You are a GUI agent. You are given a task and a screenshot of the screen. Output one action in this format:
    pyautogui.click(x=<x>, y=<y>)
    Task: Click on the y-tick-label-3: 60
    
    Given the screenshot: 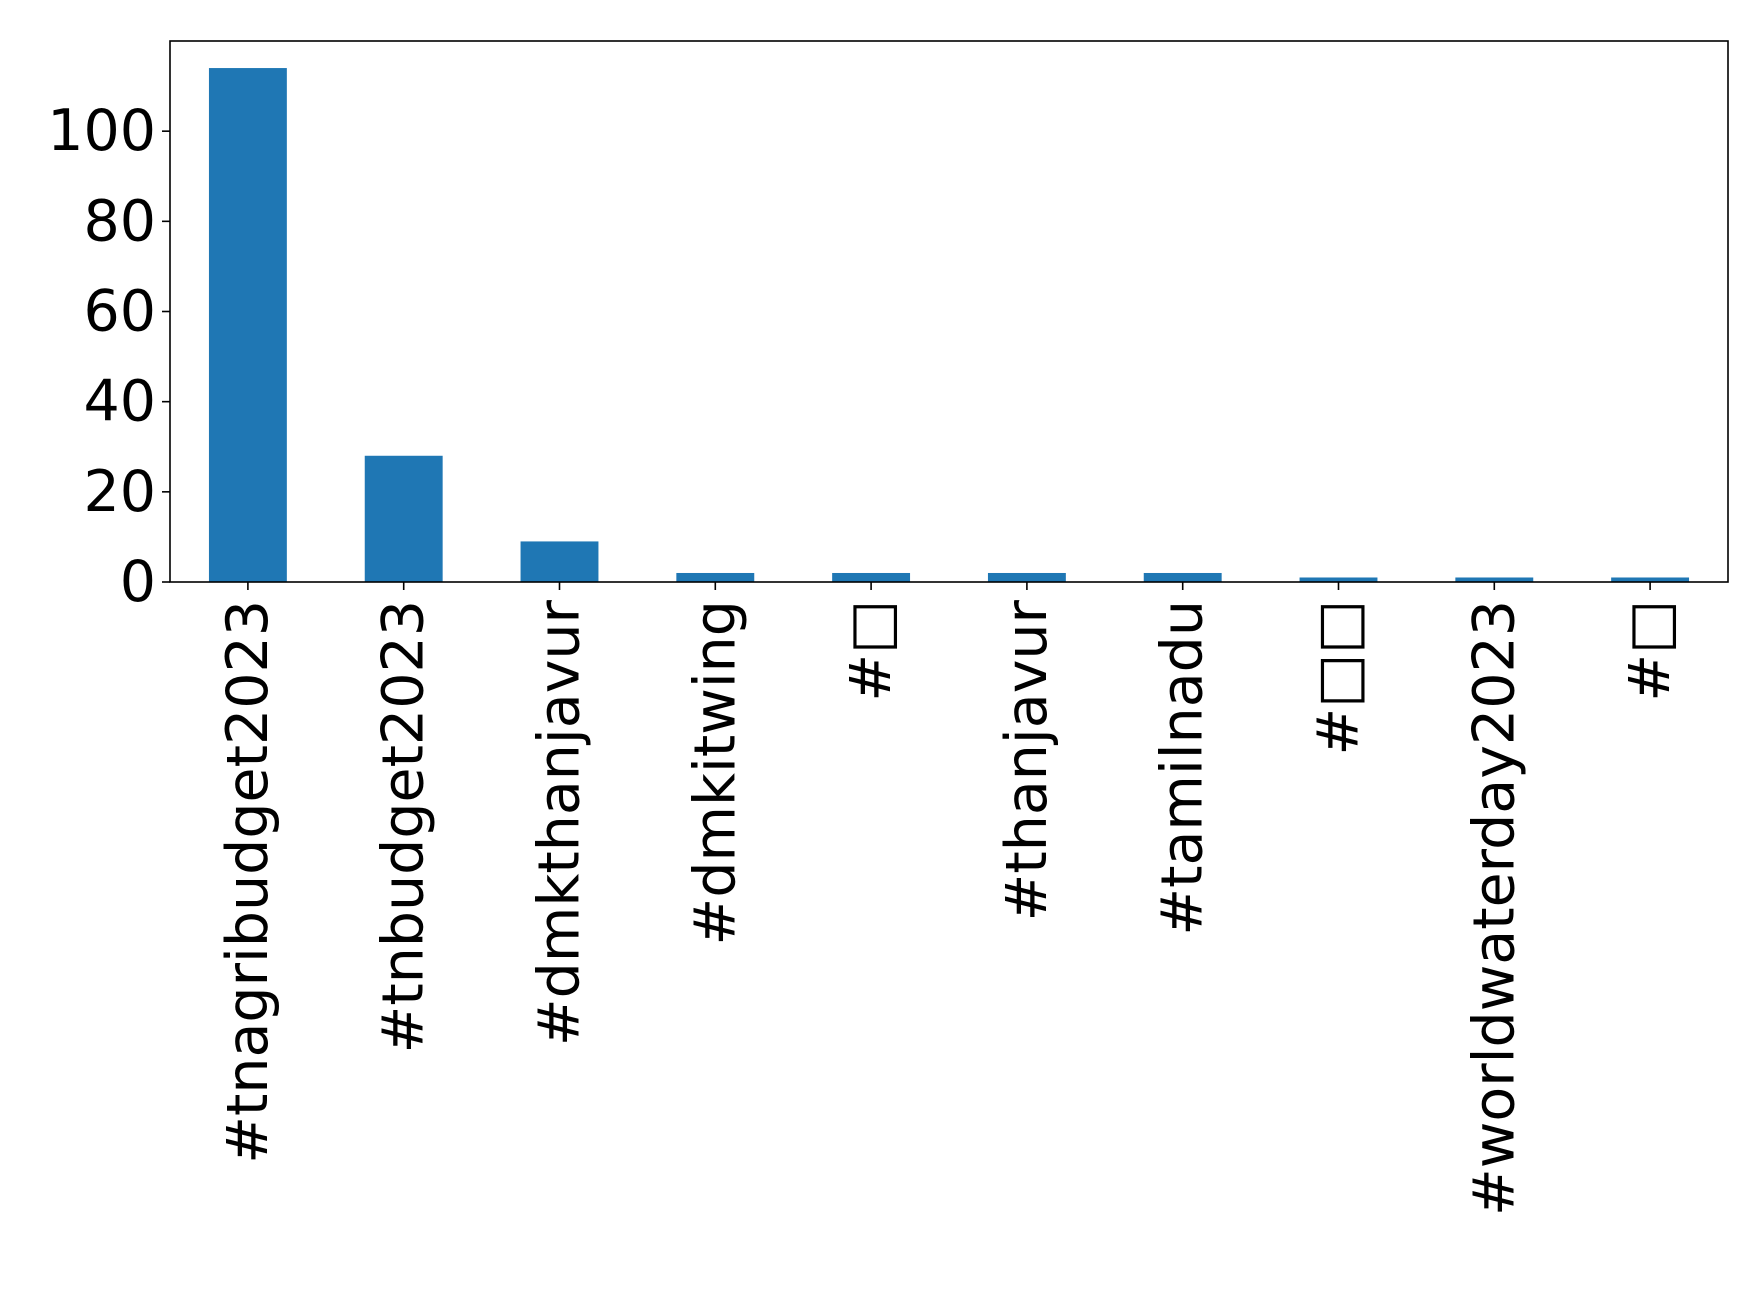 What is the action you would take?
    pyautogui.click(x=119, y=312)
    